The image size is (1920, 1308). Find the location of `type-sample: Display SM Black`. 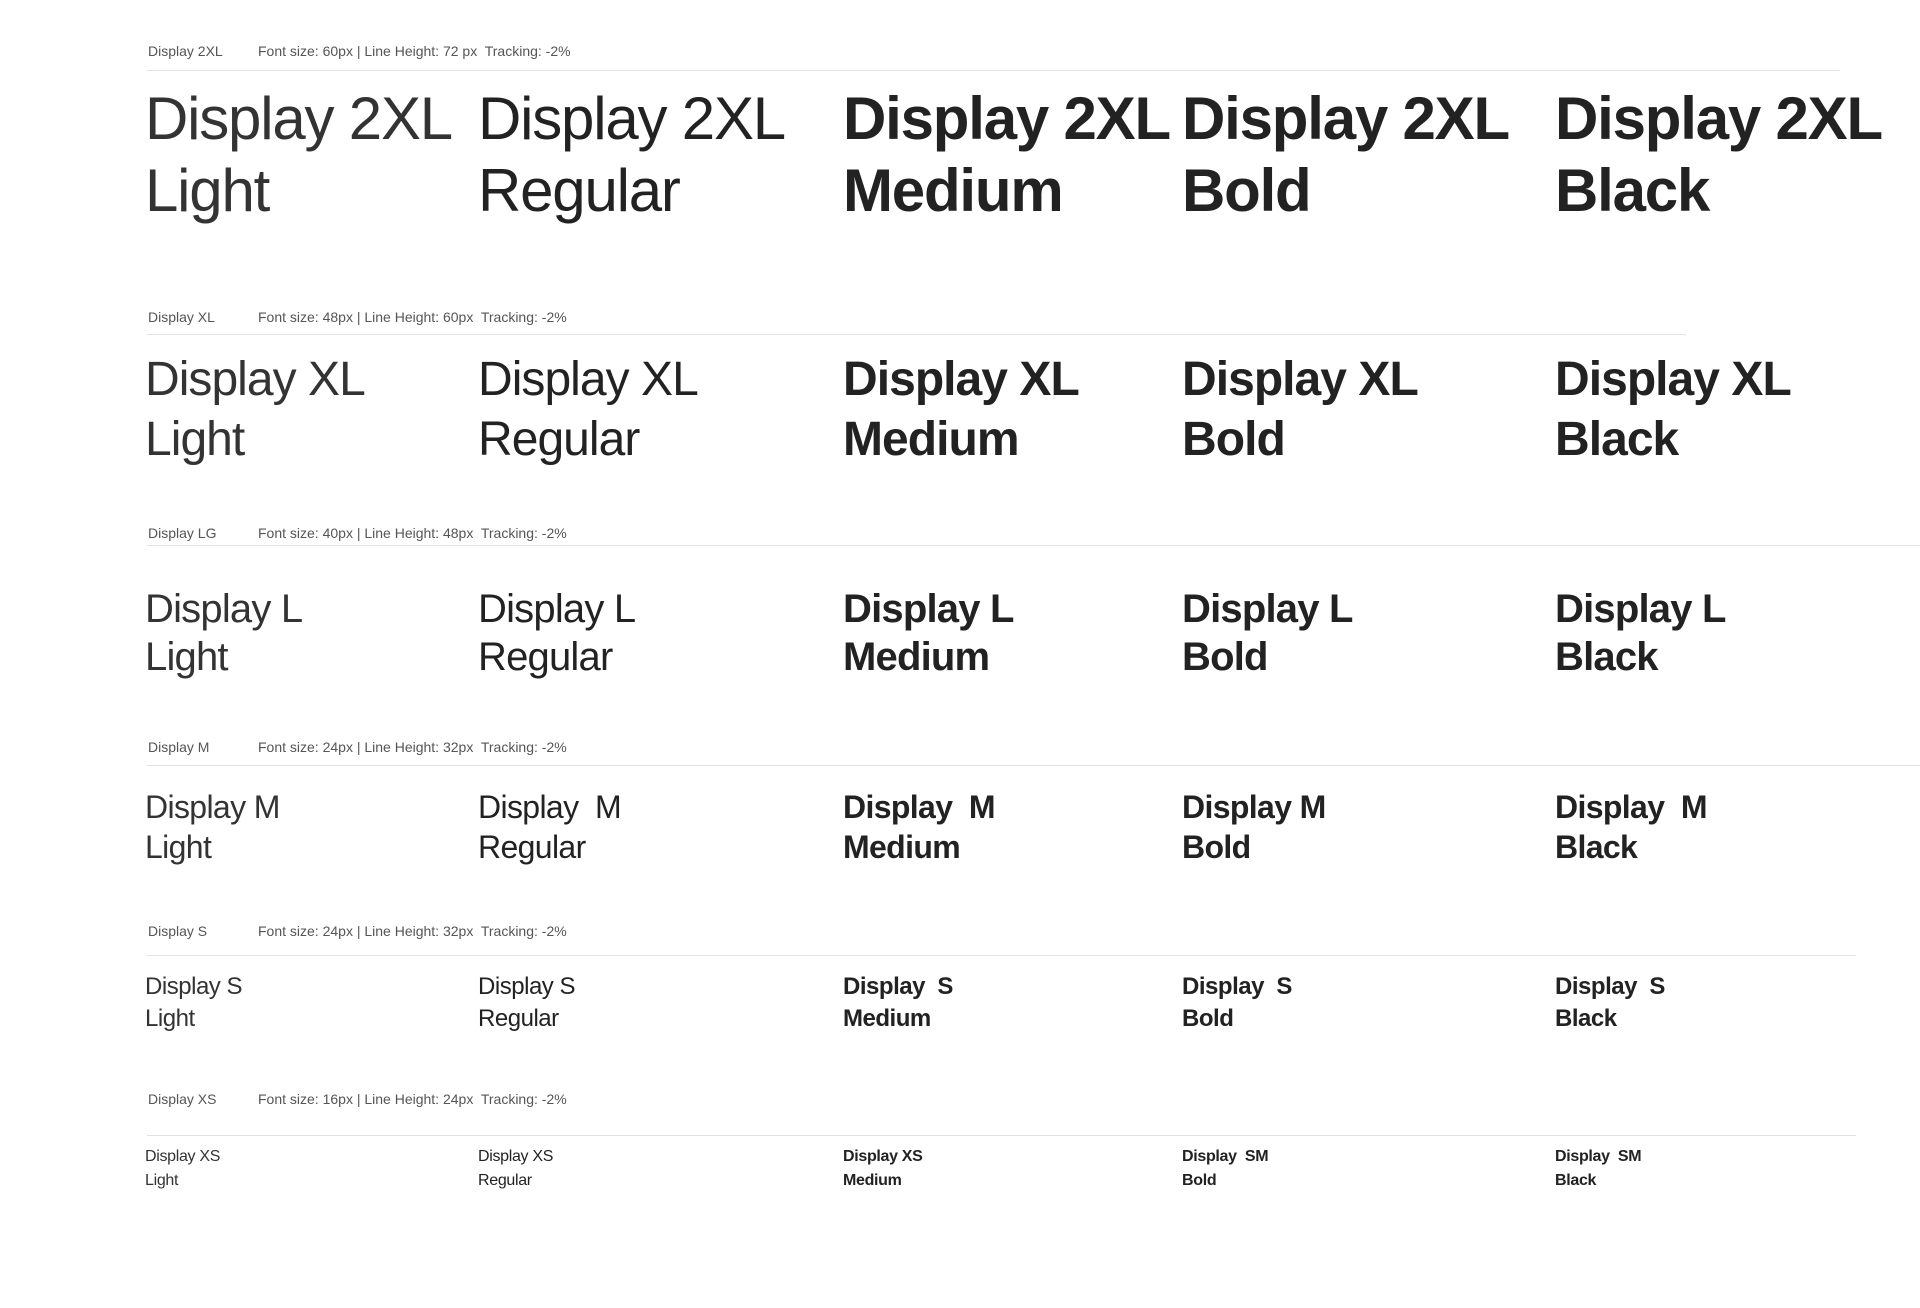

type-sample: Display SM Black is located at coordinates (1598, 1169).